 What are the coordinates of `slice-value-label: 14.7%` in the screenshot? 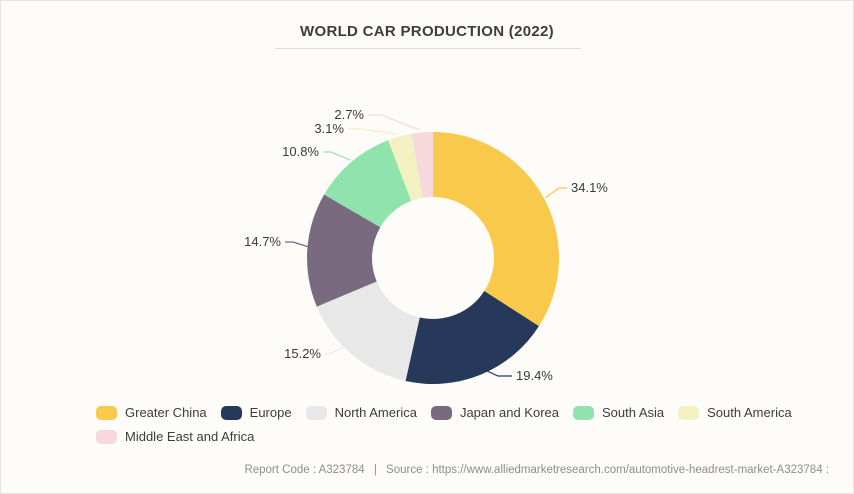 It's located at (262, 241).